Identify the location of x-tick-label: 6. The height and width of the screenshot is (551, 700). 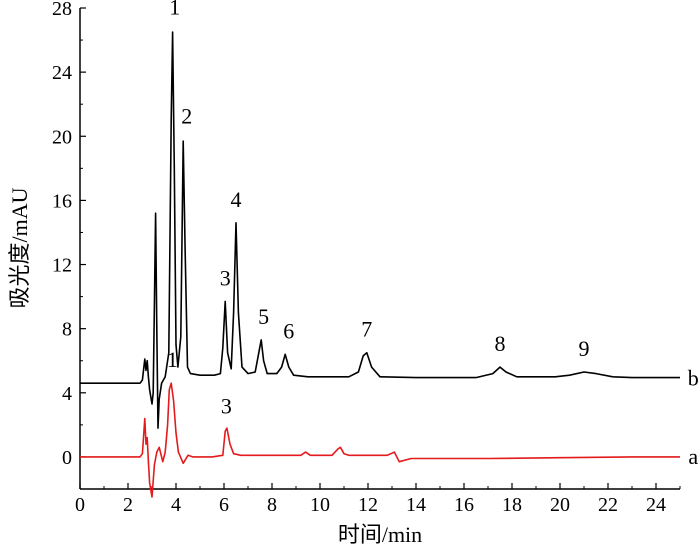
(224, 505).